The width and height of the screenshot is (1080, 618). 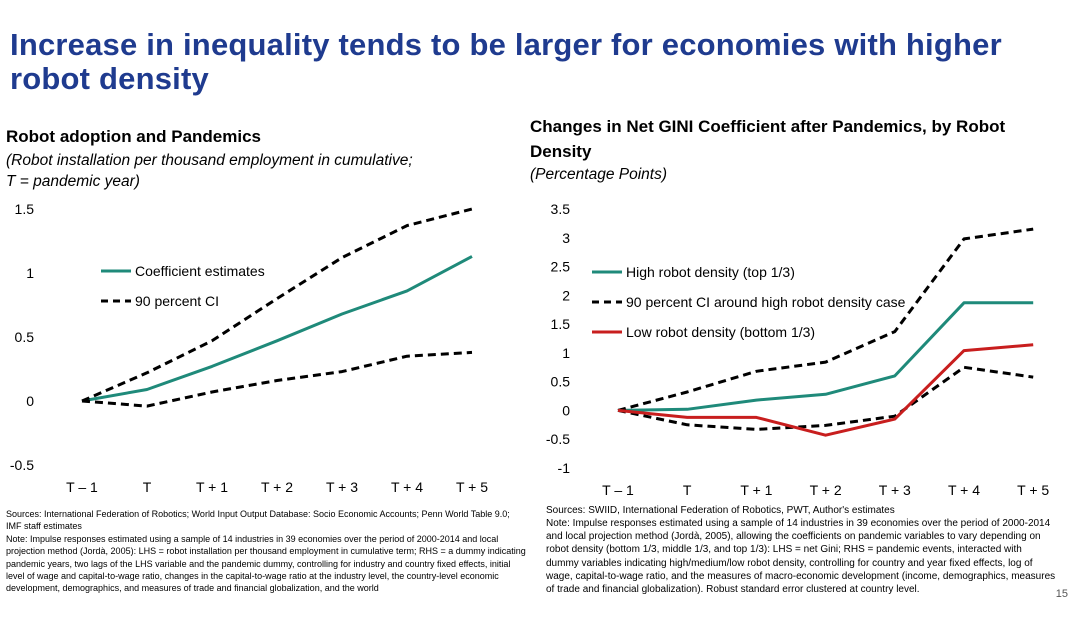 What do you see at coordinates (564, 468) in the screenshot?
I see `y-tick-label: -1` at bounding box center [564, 468].